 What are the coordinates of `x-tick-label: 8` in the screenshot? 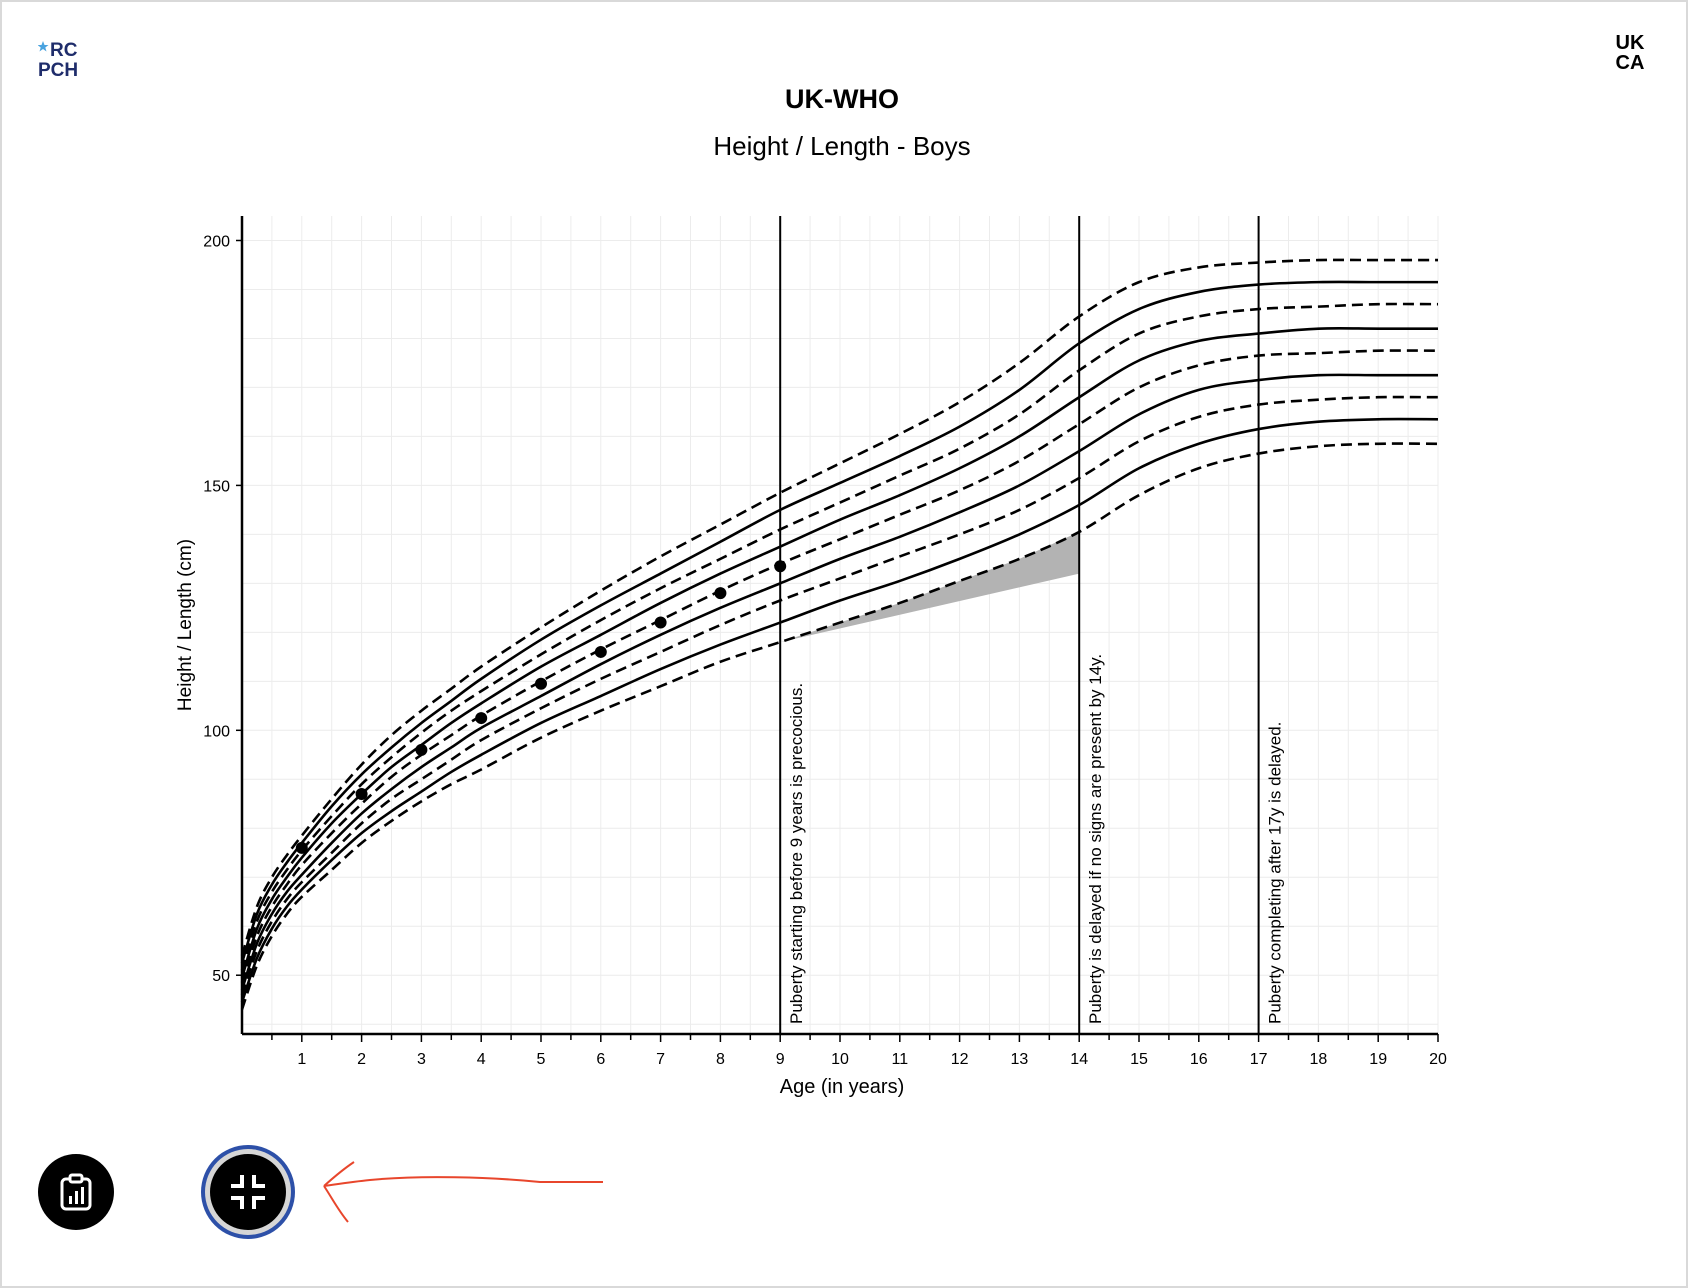 It's located at (720, 1059).